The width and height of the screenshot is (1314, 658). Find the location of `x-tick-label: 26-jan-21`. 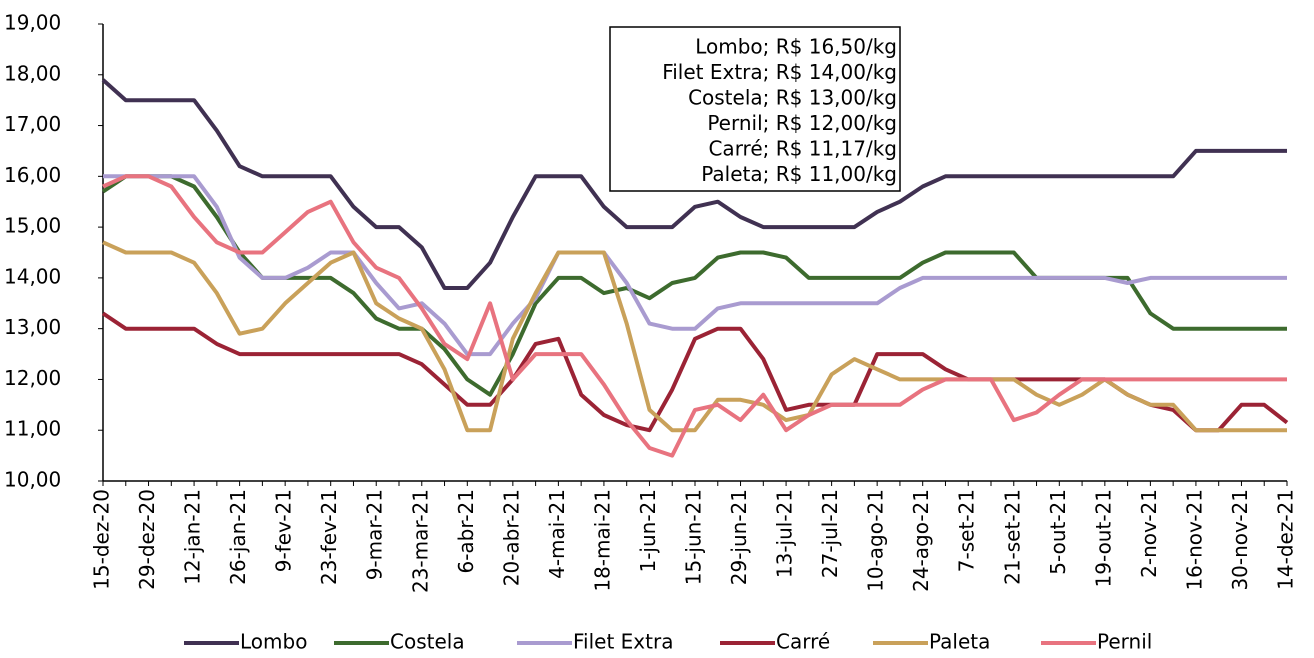

x-tick-label: 26-jan-21 is located at coordinates (238, 537).